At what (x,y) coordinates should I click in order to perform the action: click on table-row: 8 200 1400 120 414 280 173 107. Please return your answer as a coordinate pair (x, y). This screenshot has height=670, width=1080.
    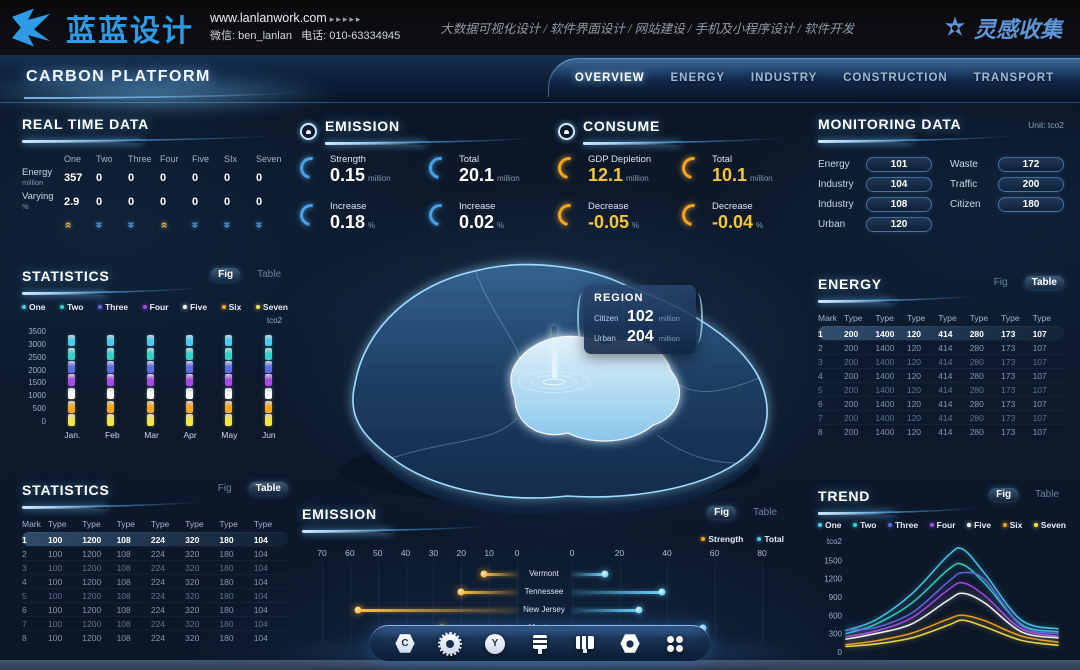
    Looking at the image, I should click on (941, 431).